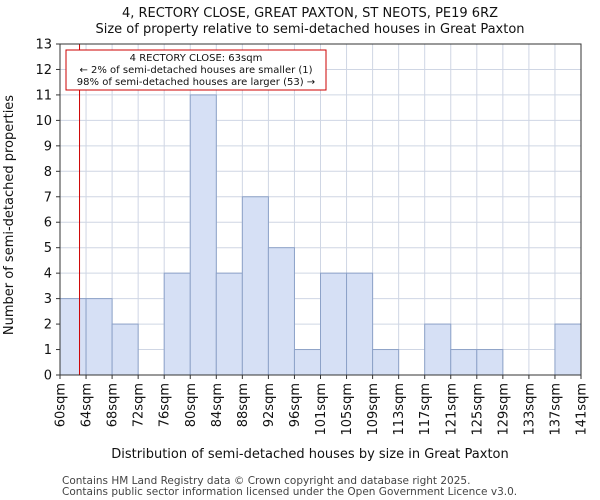 The height and width of the screenshot is (500, 600). What do you see at coordinates (48, 274) in the screenshot?
I see `y-tick-label: 4` at bounding box center [48, 274].